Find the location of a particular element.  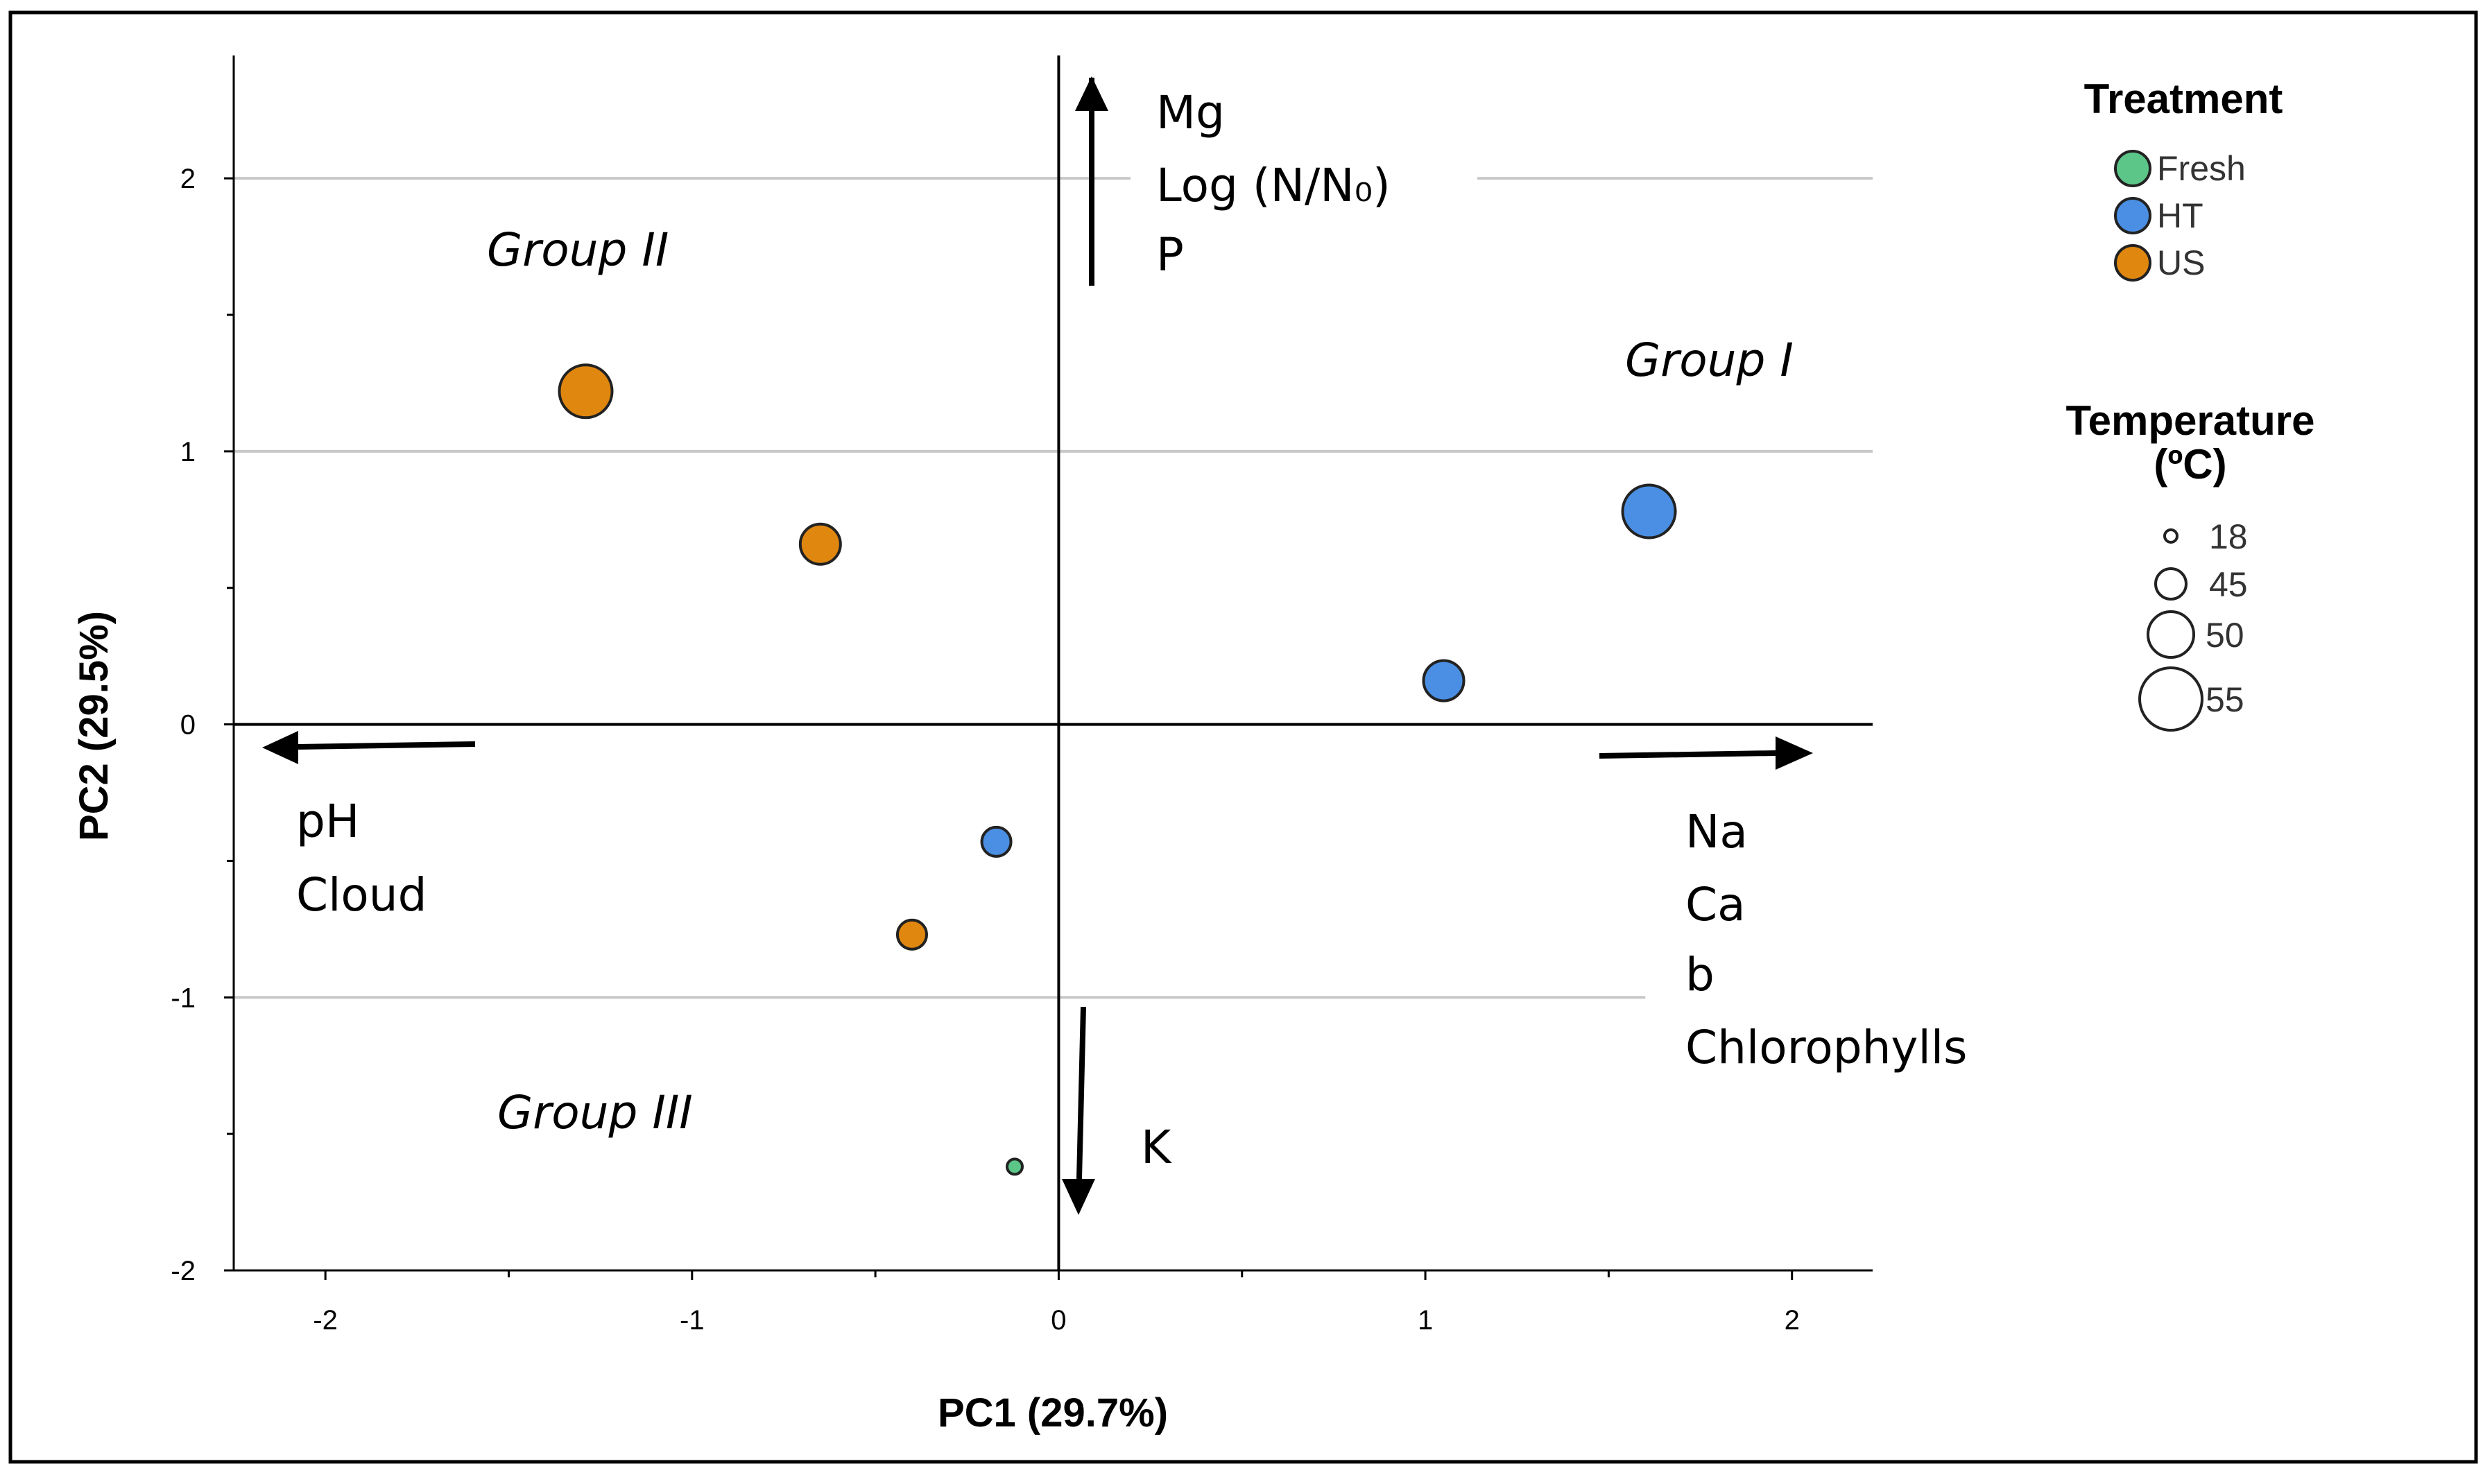

label-ca: Ca is located at coordinates (1715, 904).